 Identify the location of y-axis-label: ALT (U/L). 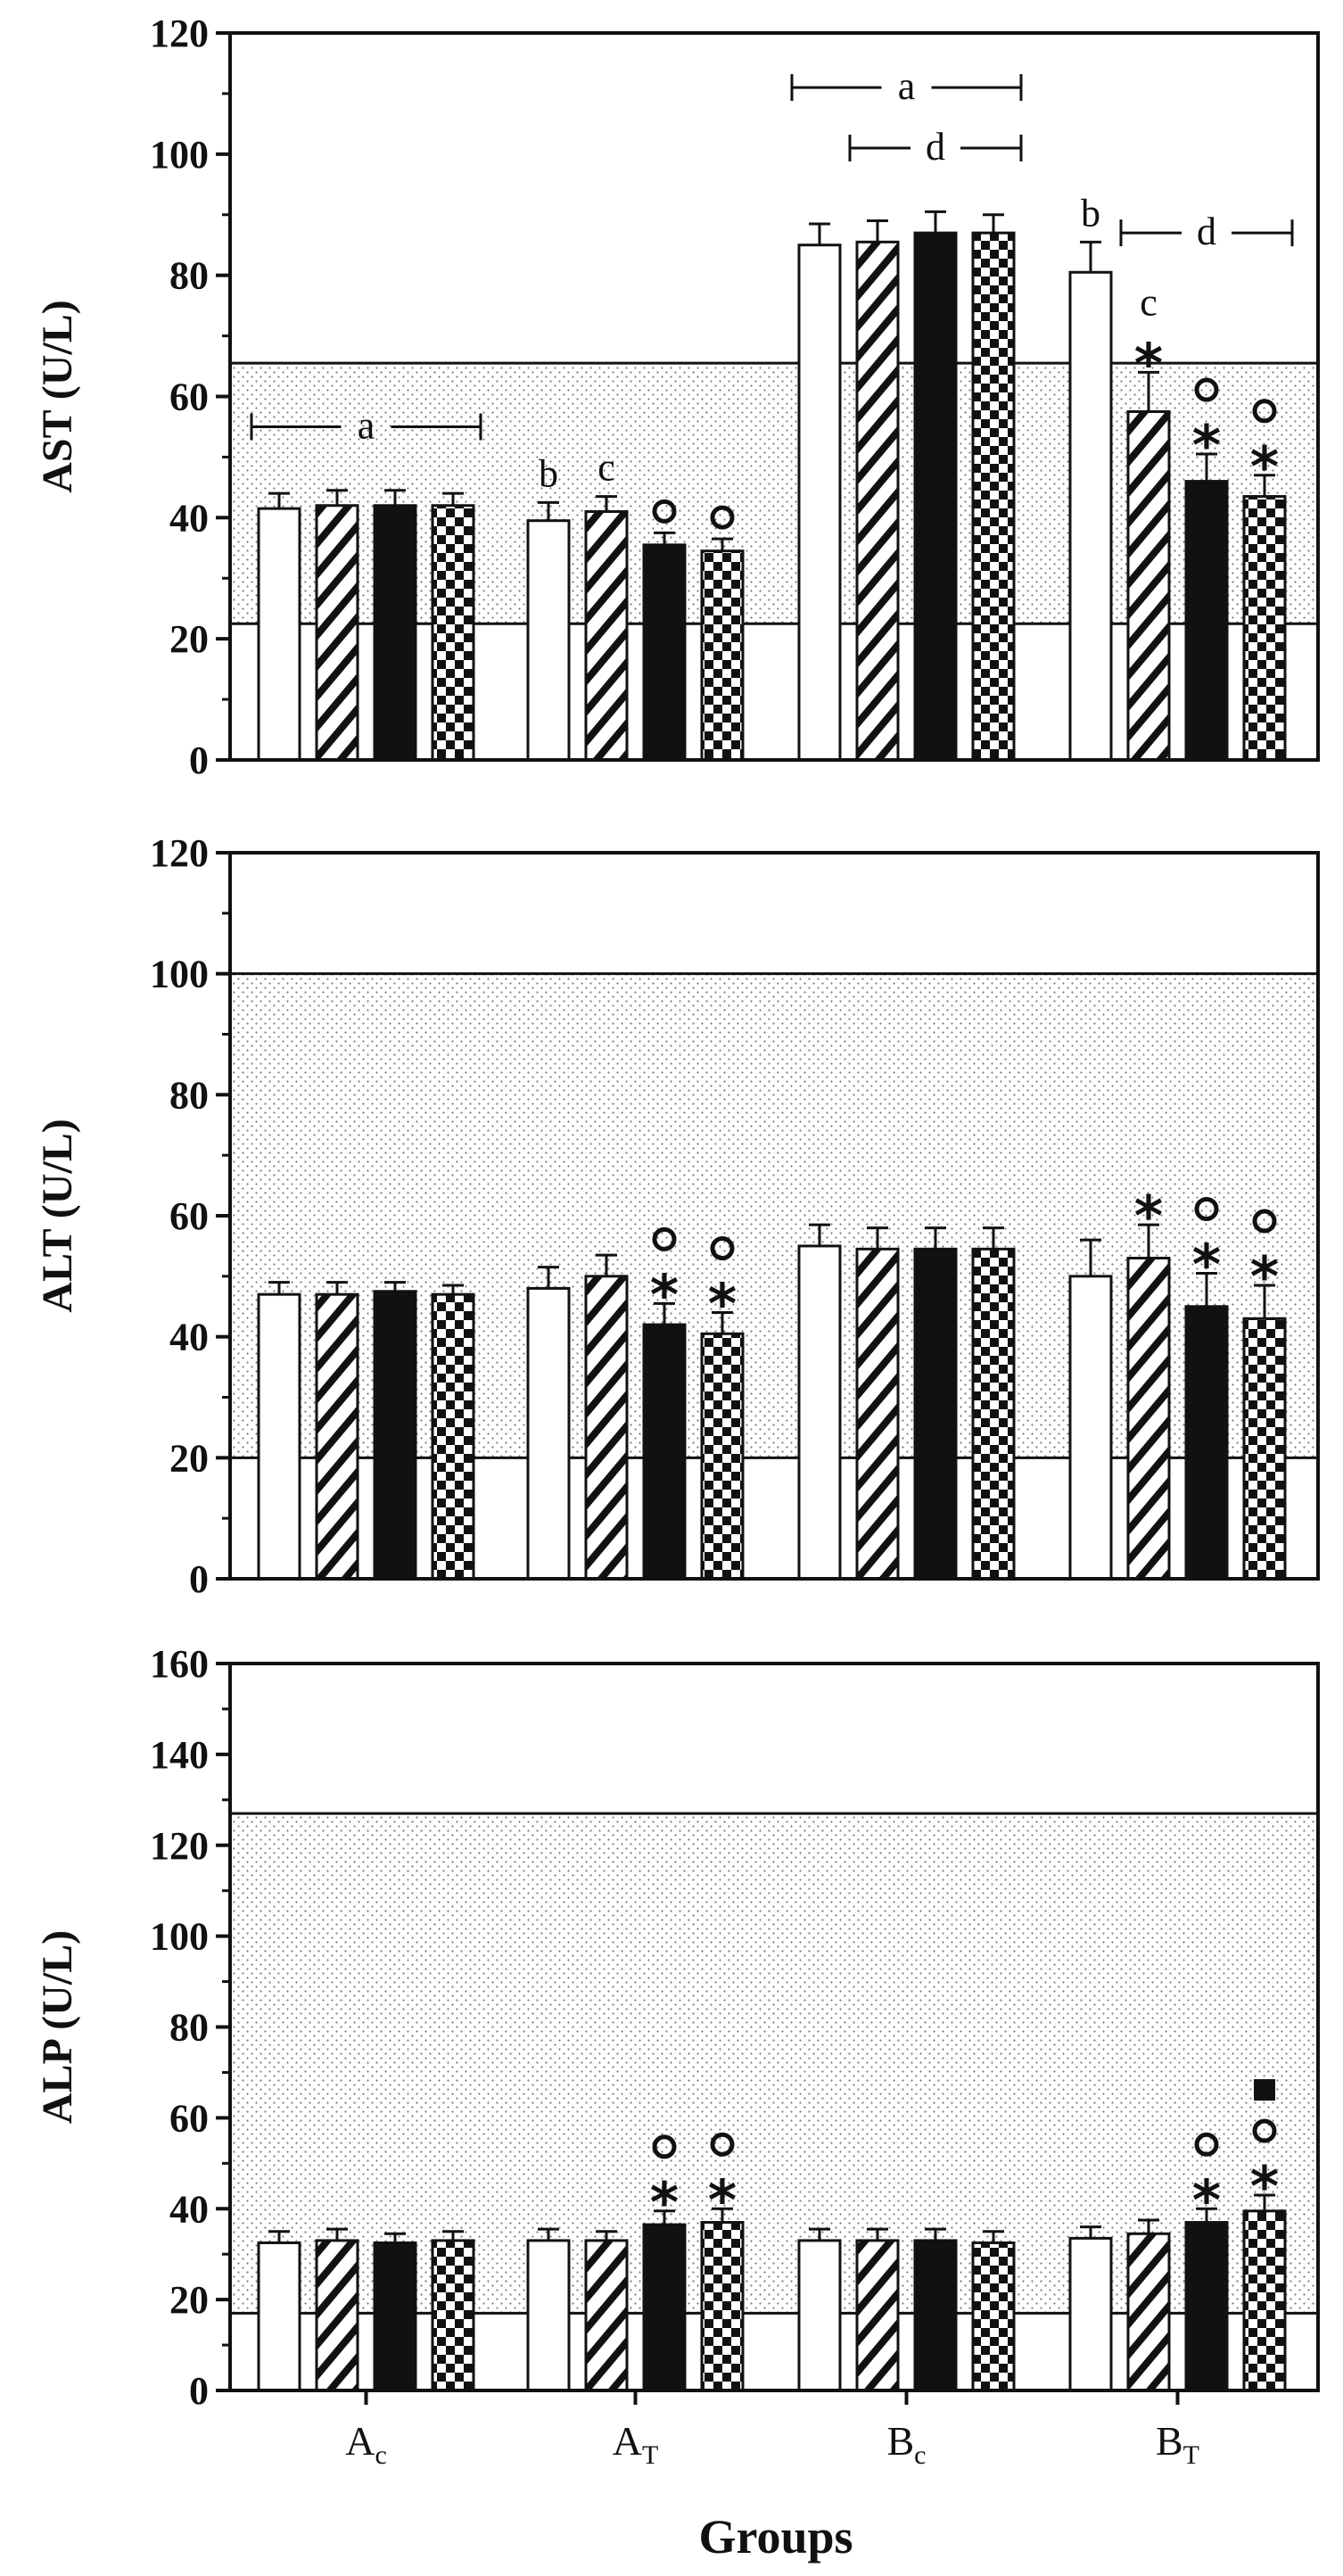
(57, 1215).